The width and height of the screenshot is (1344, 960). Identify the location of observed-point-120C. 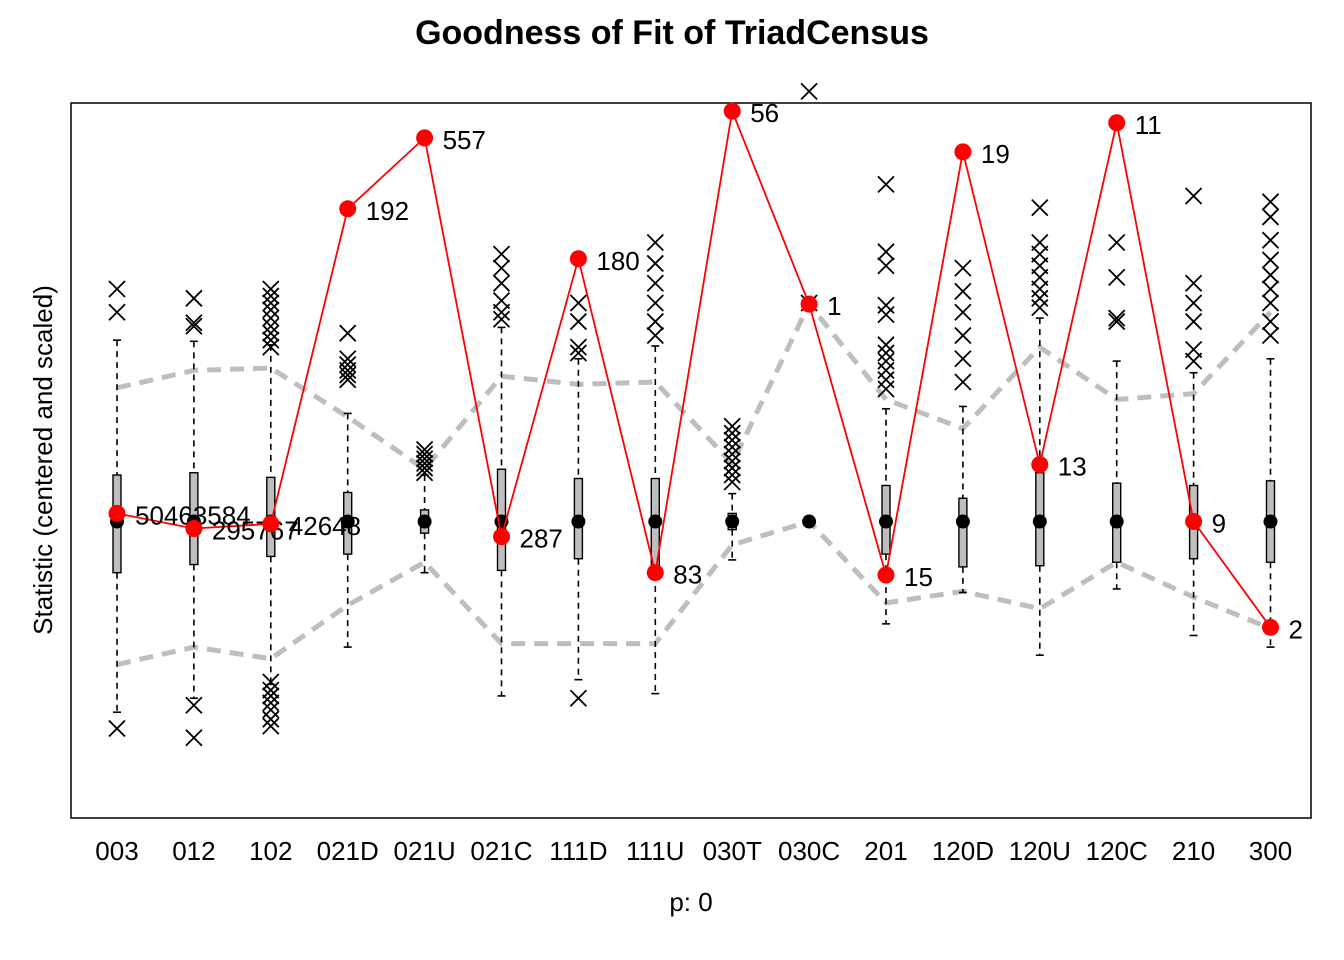
(1117, 123).